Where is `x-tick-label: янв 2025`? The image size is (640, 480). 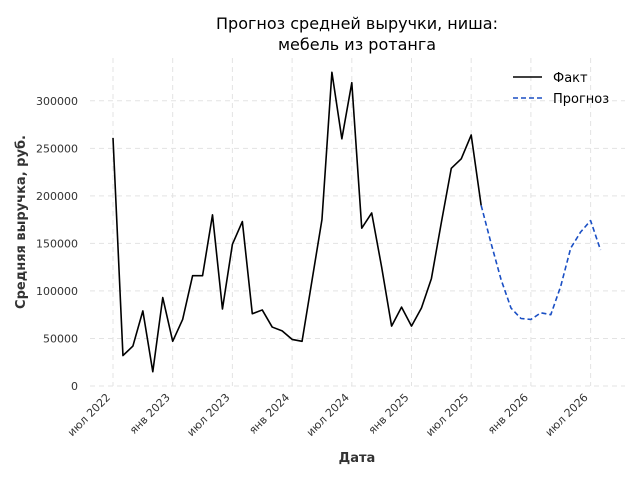 x-tick-label: янв 2025 is located at coordinates (389, 414).